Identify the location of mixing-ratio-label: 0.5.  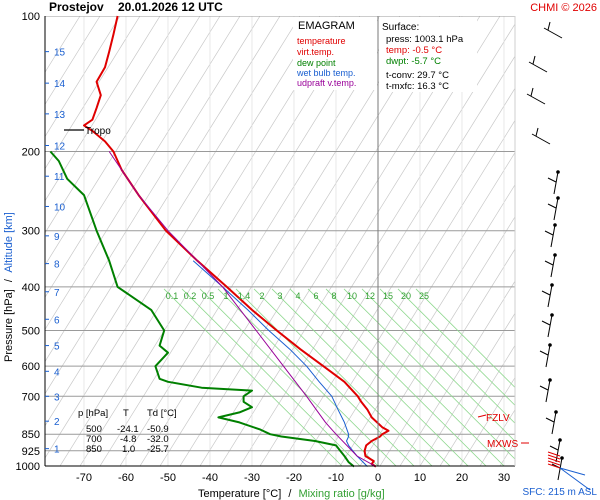
(208, 296).